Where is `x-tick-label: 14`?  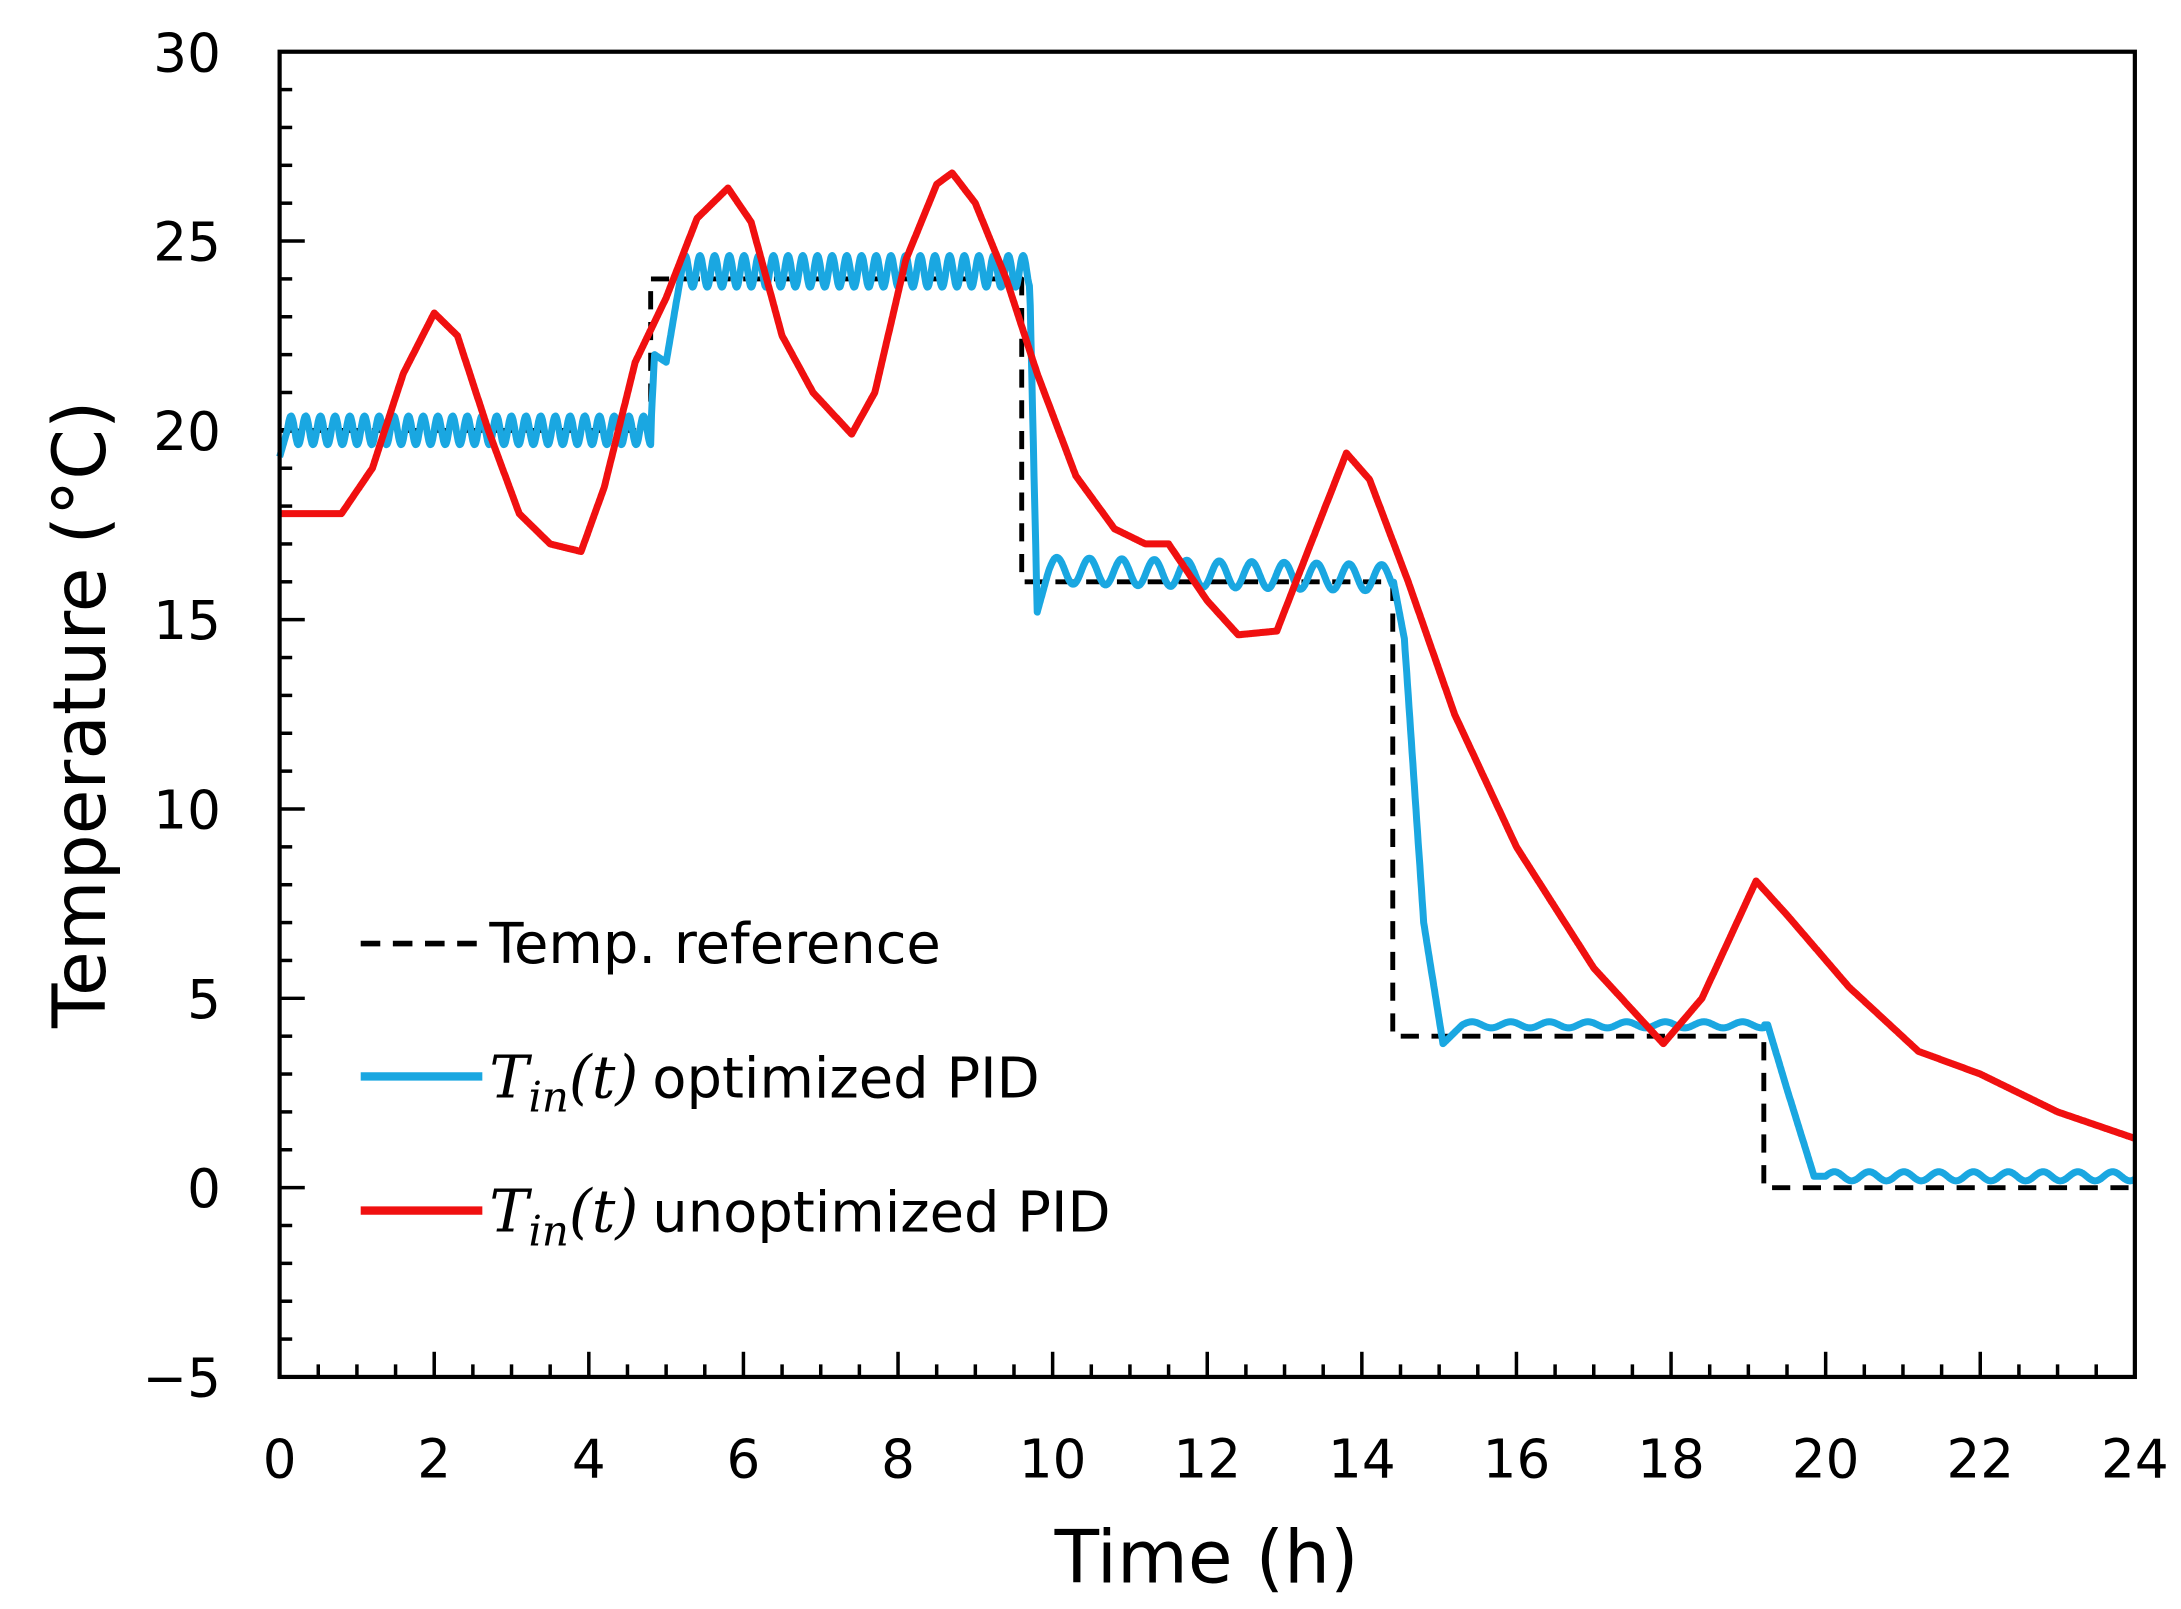 x-tick-label: 14 is located at coordinates (1362, 1460).